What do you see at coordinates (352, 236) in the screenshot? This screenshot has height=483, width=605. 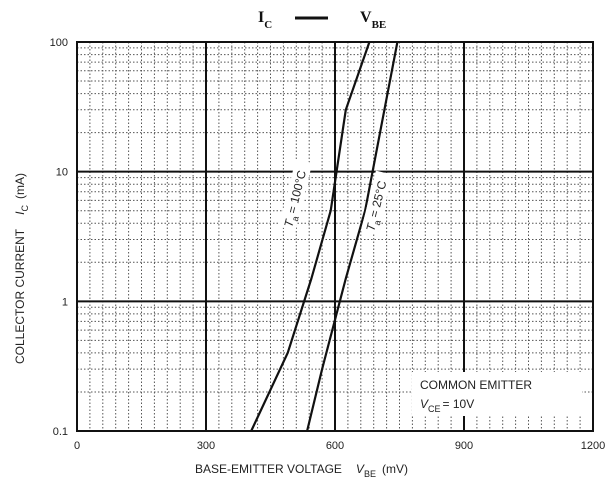 I see `series-line-25c` at bounding box center [352, 236].